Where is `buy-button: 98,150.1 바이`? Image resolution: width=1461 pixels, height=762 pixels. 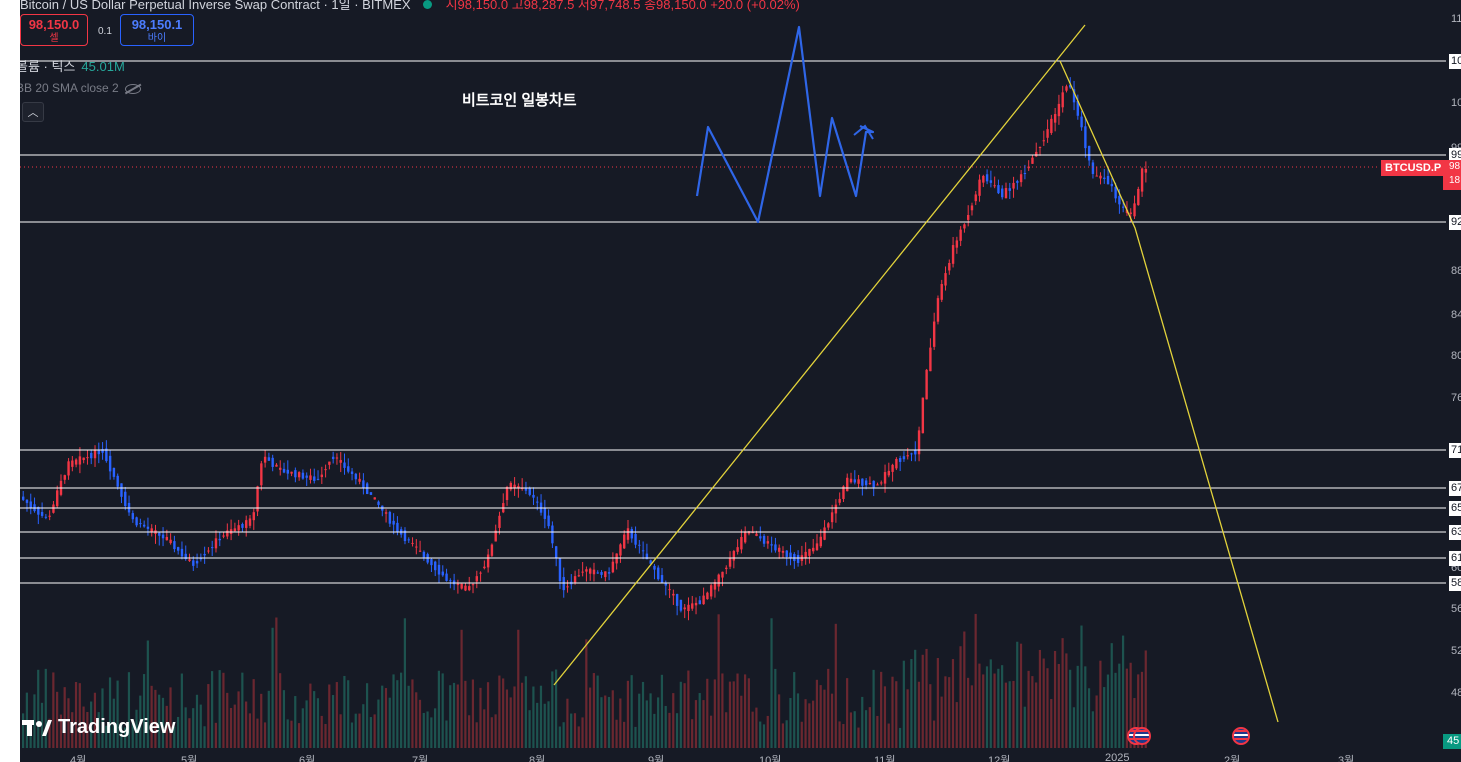
buy-button: 98,150.1 바이 is located at coordinates (157, 30).